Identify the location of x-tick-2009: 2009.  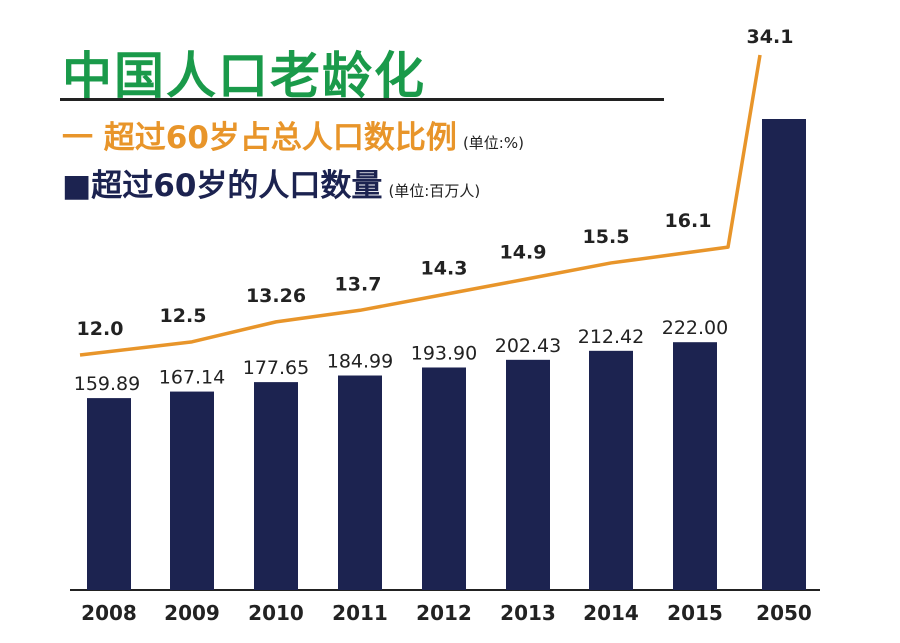
(192, 613).